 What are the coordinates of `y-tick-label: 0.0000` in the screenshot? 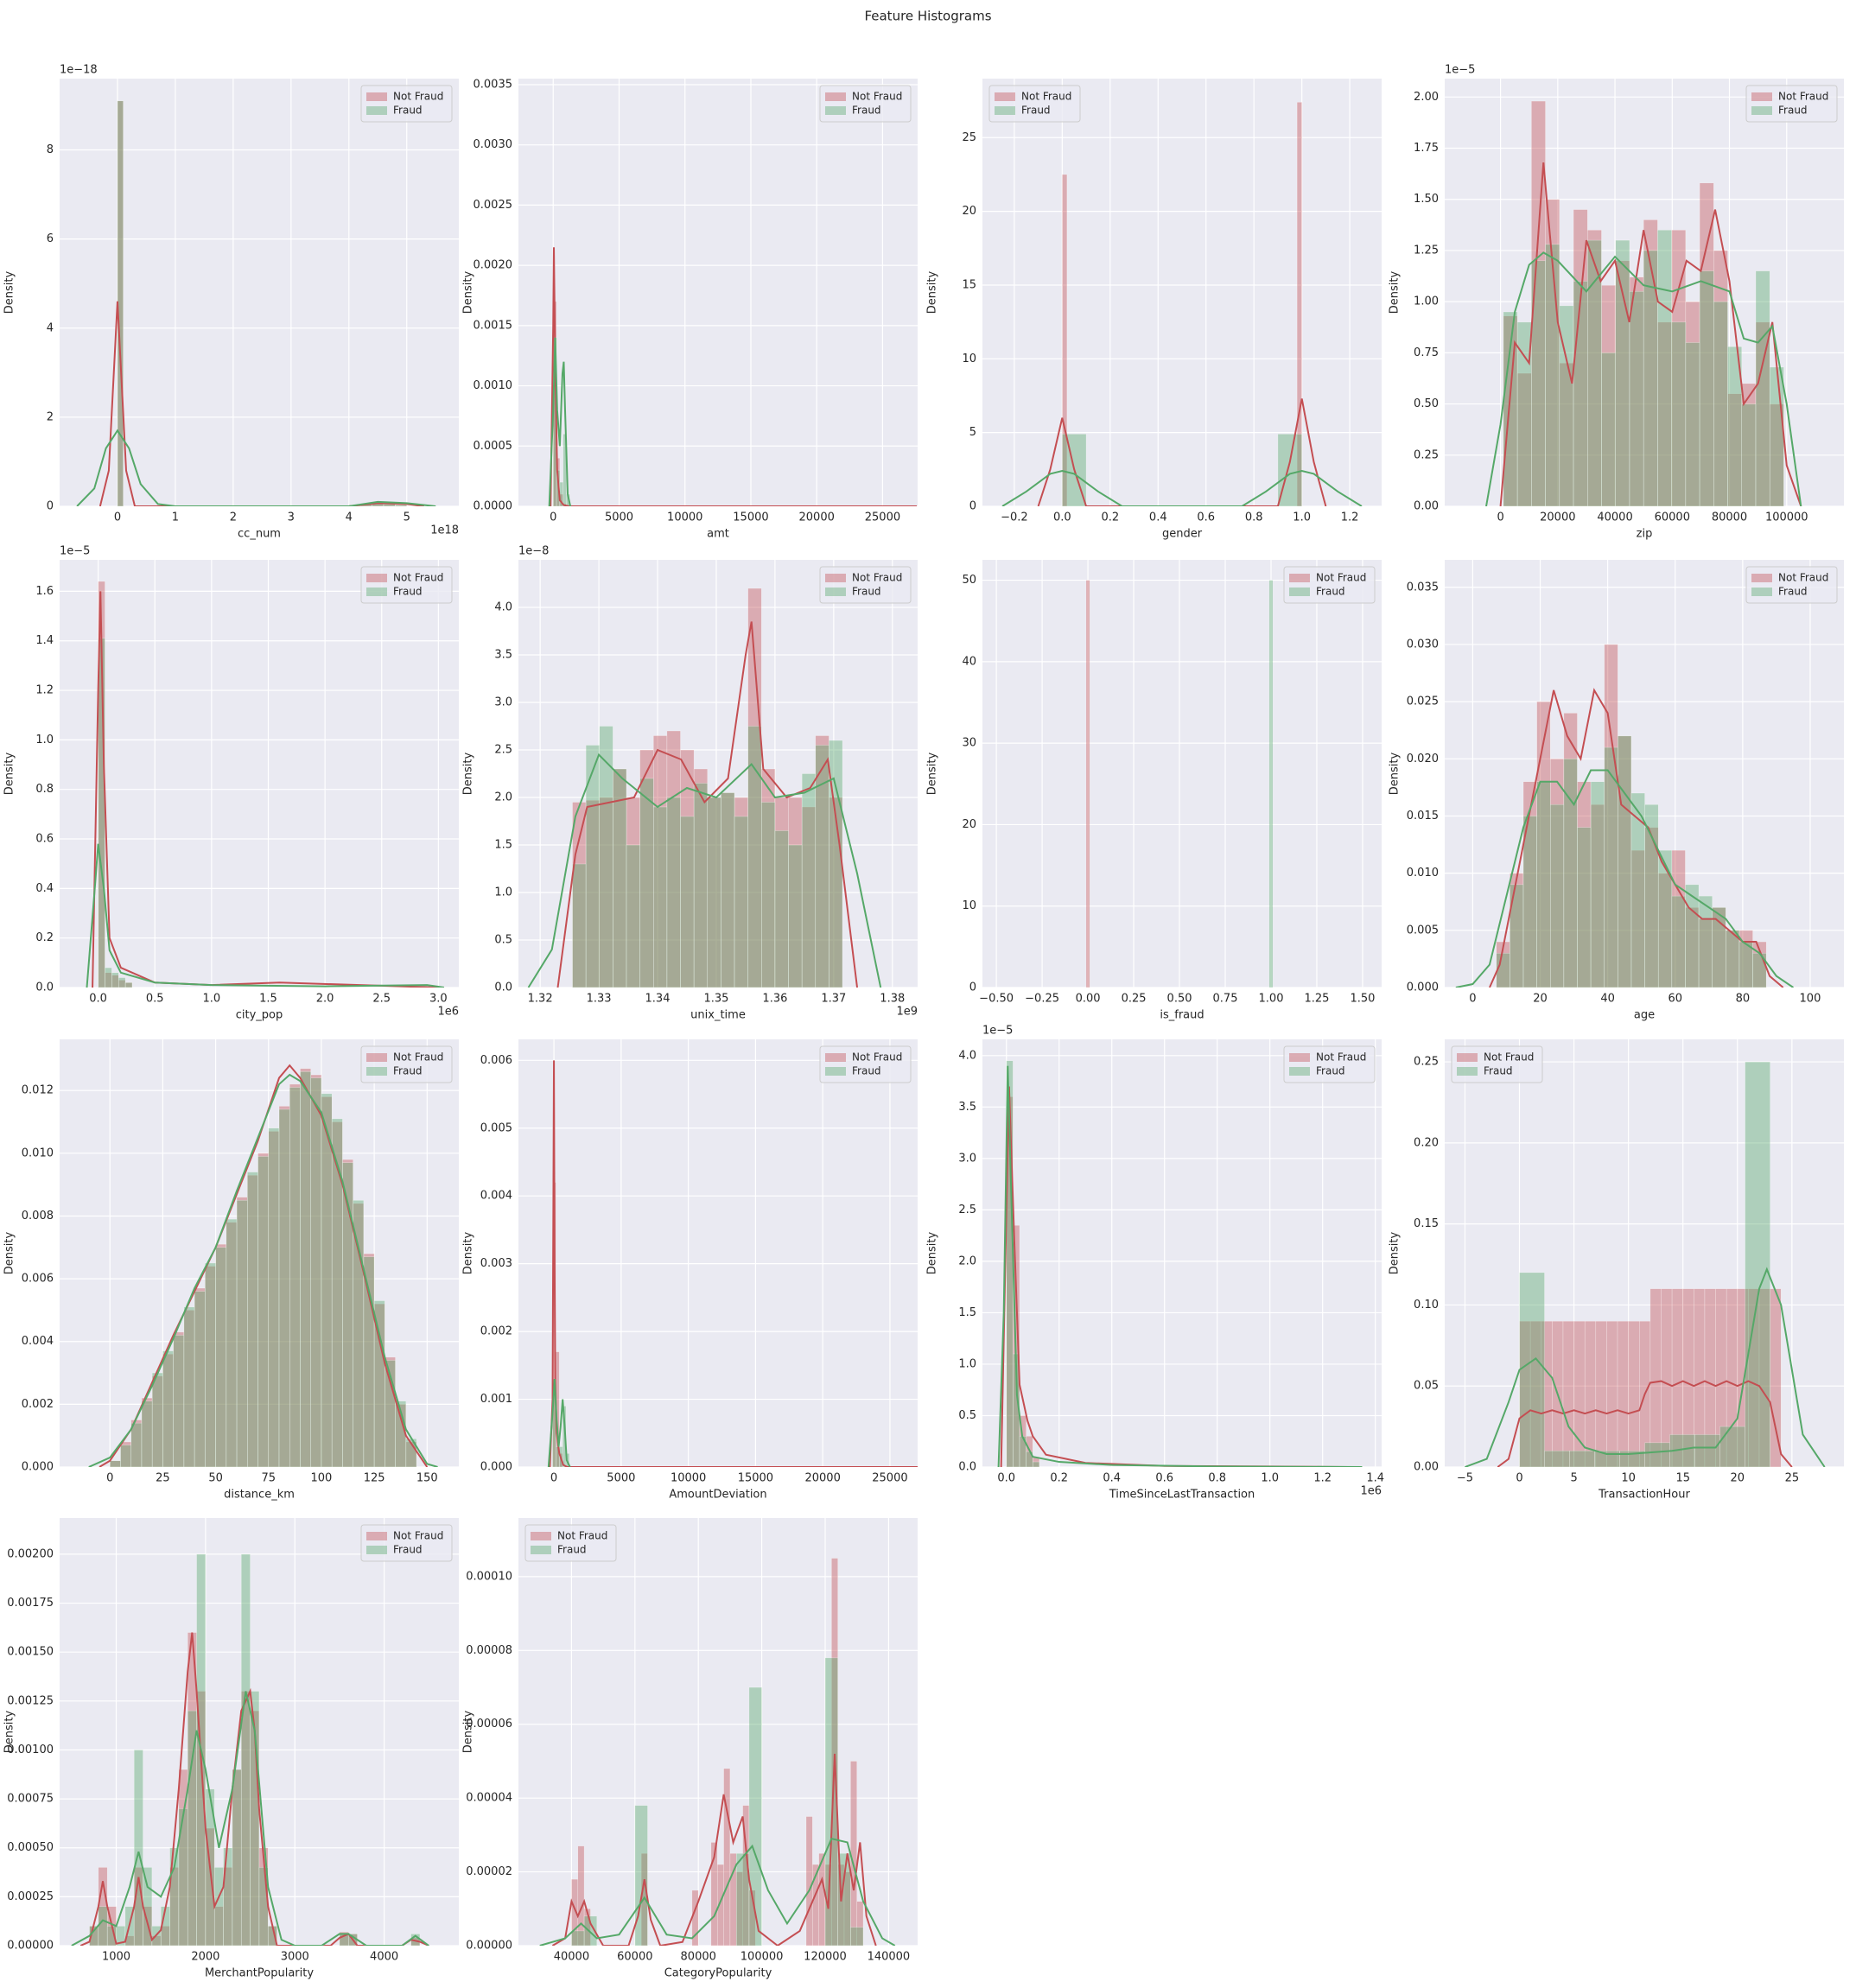 It's located at (493, 506).